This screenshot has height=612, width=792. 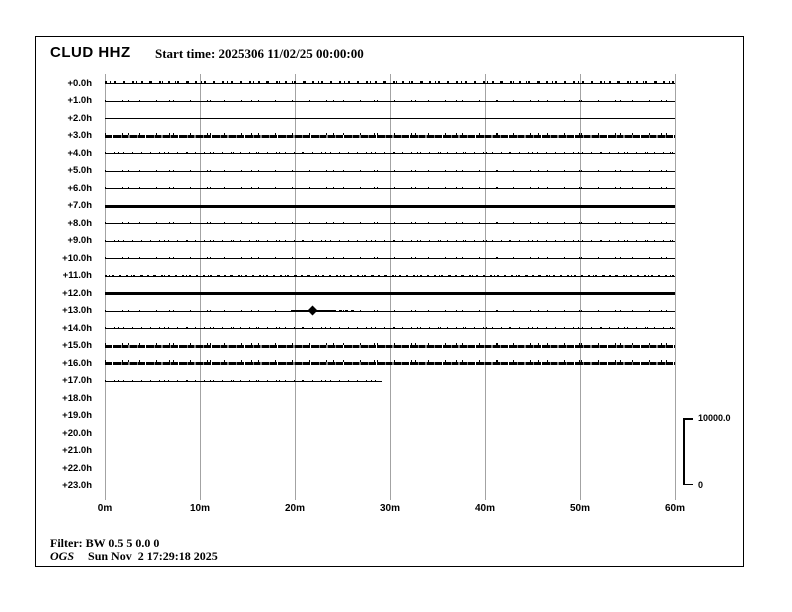 What do you see at coordinates (77, 275) in the screenshot?
I see `row-label-11: +11.0h` at bounding box center [77, 275].